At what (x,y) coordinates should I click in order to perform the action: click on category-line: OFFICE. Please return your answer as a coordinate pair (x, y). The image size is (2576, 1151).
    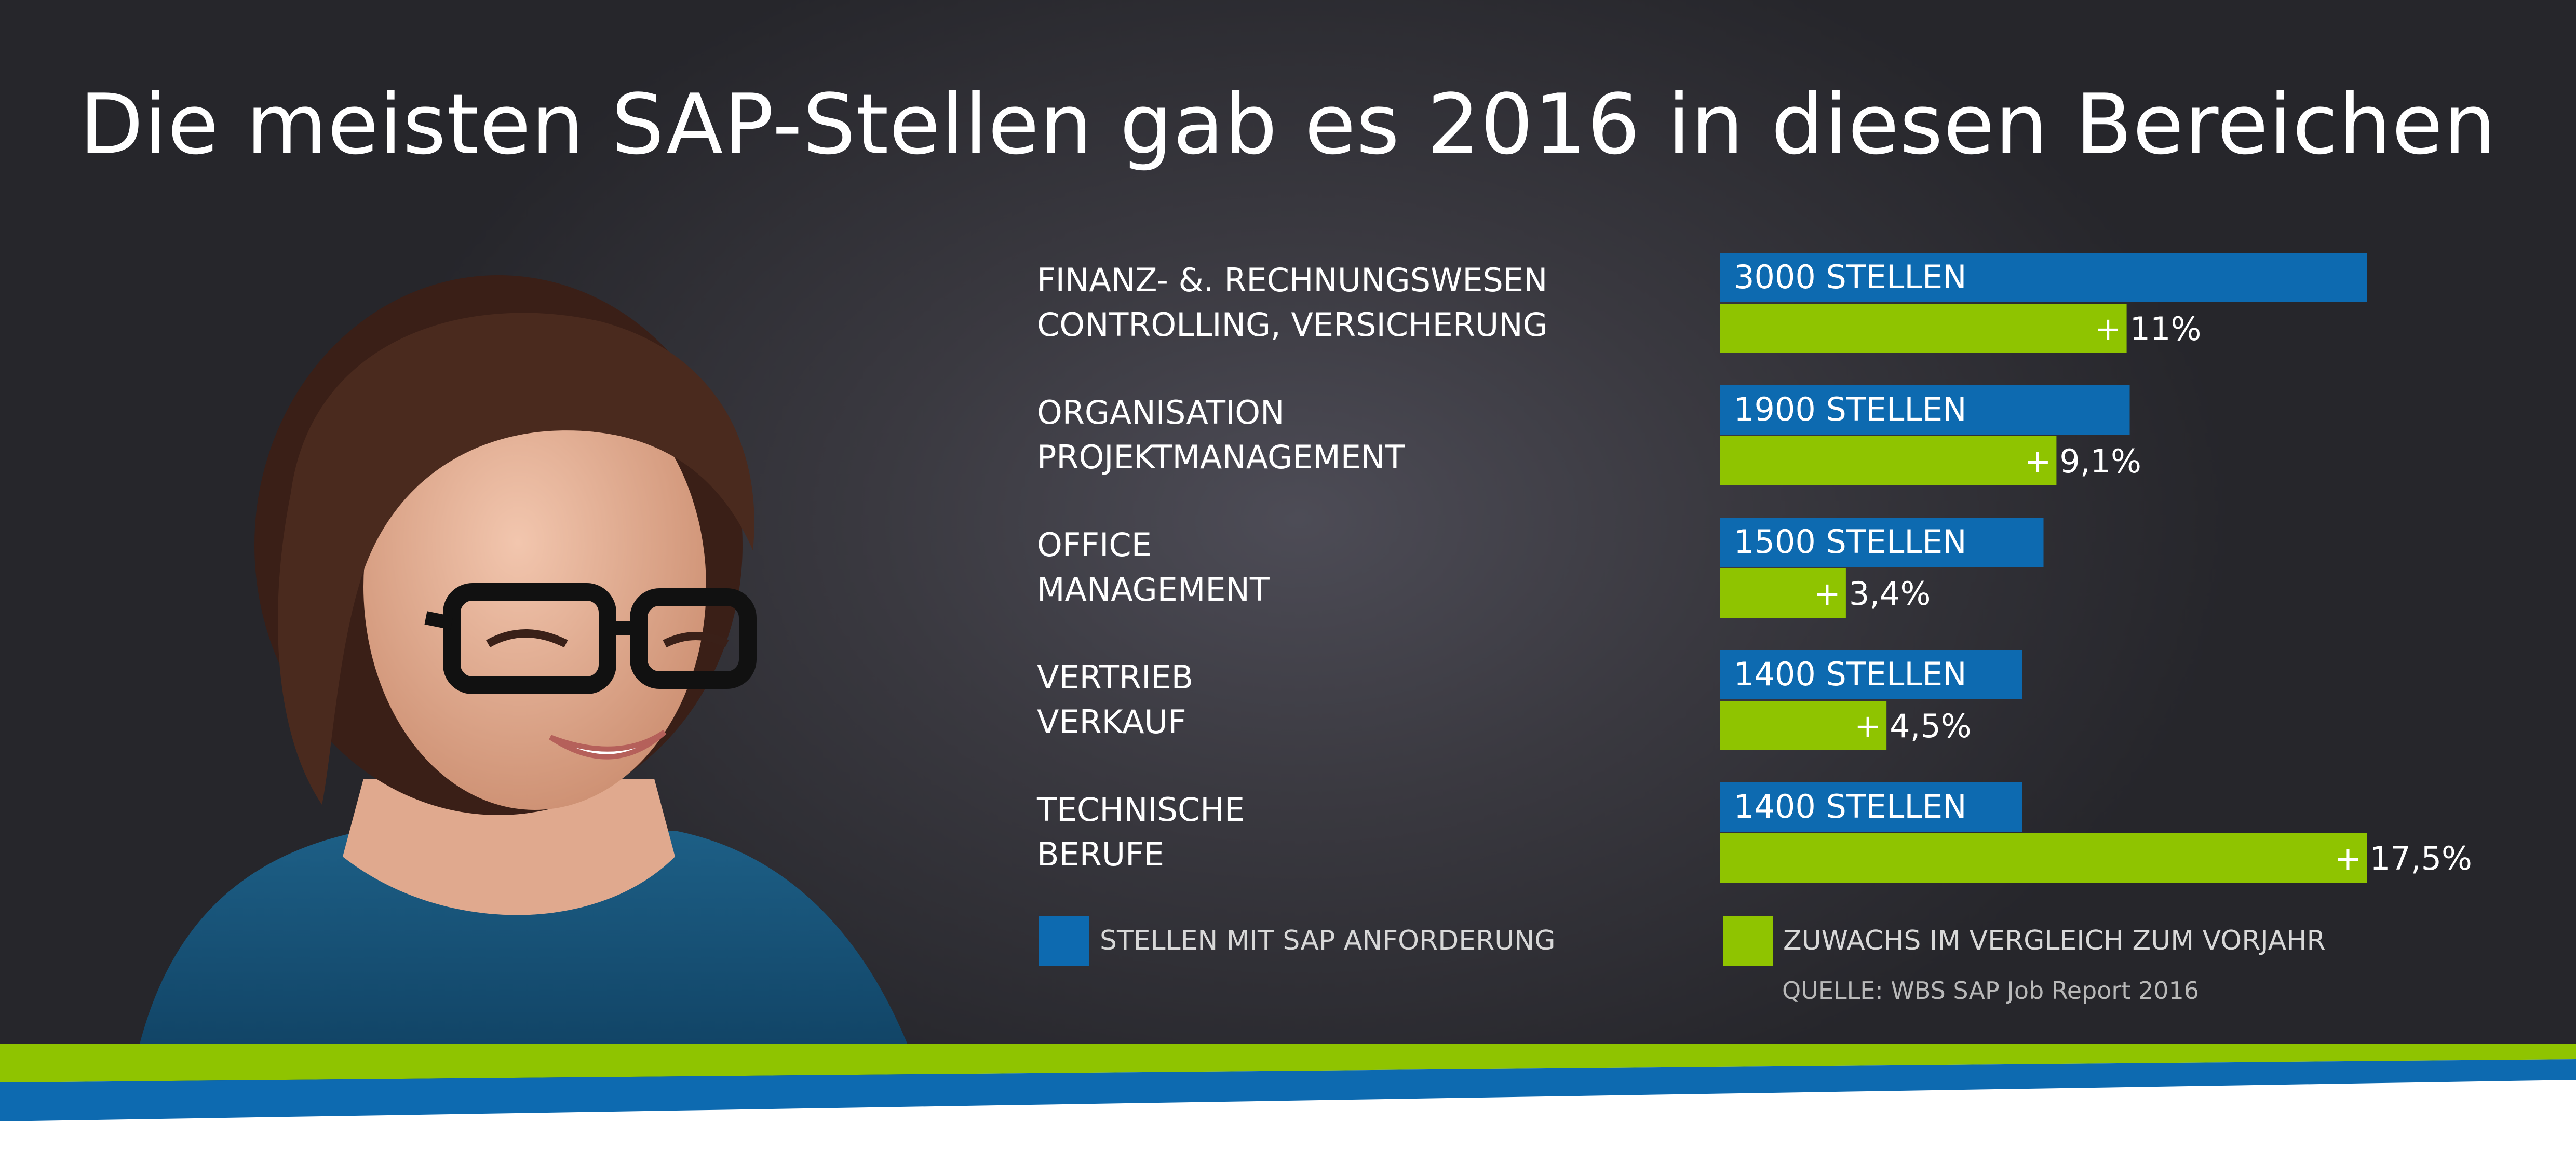
    Looking at the image, I should click on (1094, 545).